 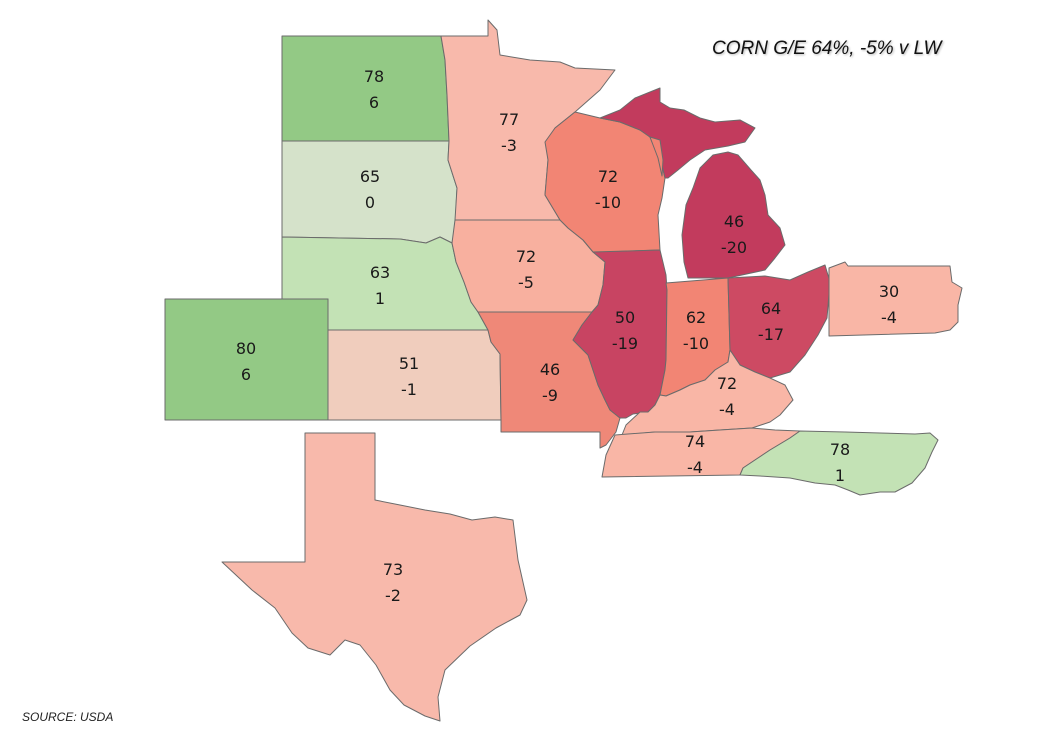 I want to click on label-mi-change: -20, so click(x=734, y=247).